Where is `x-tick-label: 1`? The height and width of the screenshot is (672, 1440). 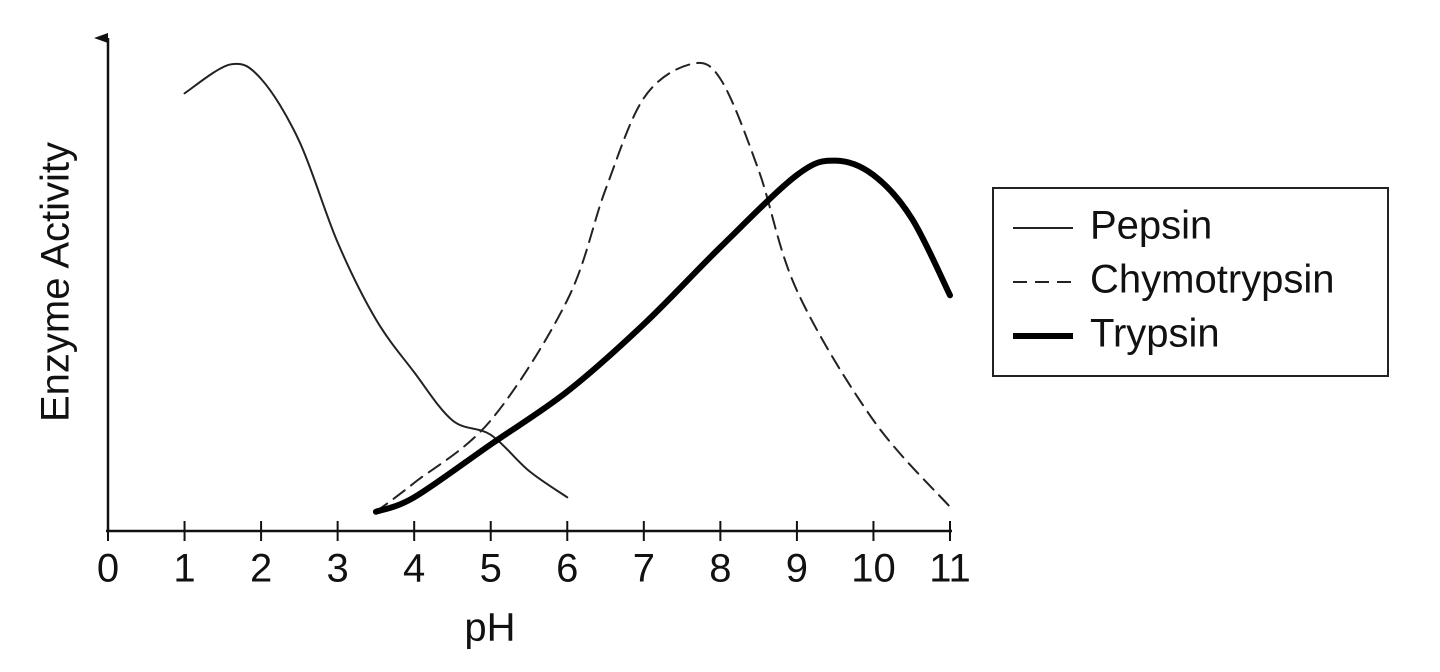
x-tick-label: 1 is located at coordinates (184, 569).